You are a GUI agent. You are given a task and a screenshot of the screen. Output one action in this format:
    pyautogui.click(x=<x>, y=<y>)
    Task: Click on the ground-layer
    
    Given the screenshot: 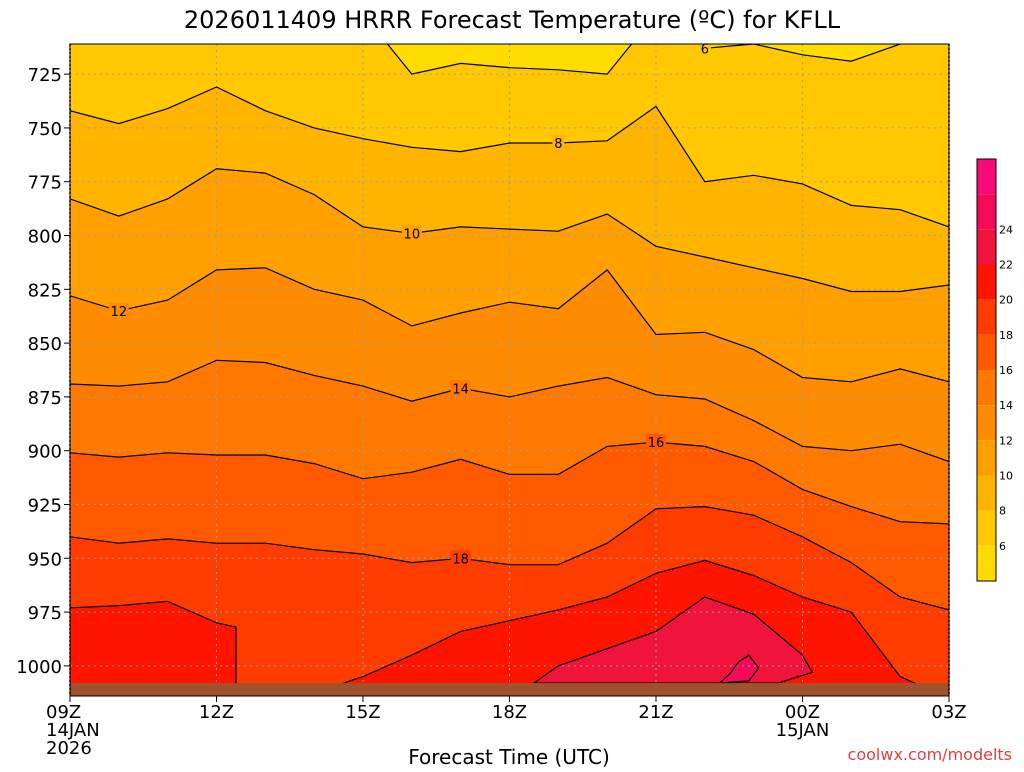 What is the action you would take?
    pyautogui.click(x=509, y=689)
    